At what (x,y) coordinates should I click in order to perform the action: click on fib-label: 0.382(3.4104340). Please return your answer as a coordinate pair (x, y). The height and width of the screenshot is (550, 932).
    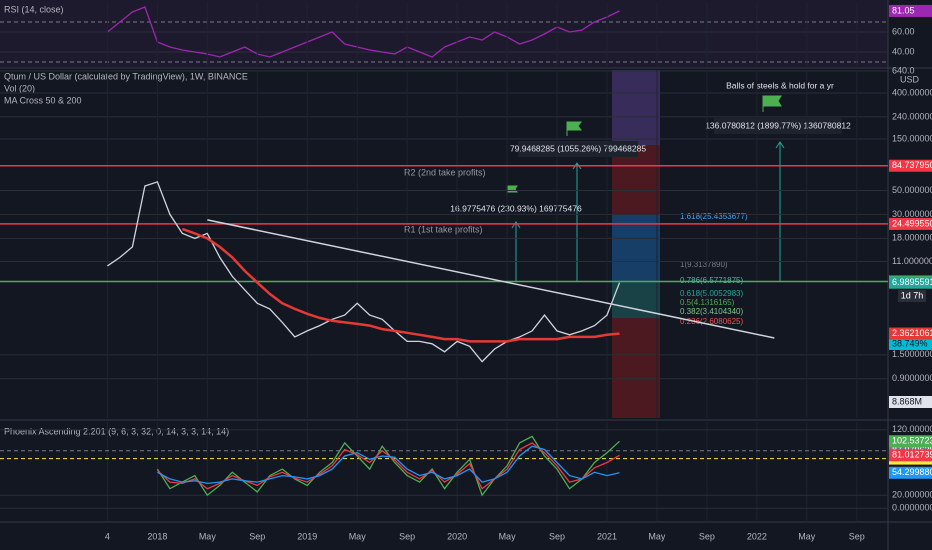
    Looking at the image, I should click on (712, 311).